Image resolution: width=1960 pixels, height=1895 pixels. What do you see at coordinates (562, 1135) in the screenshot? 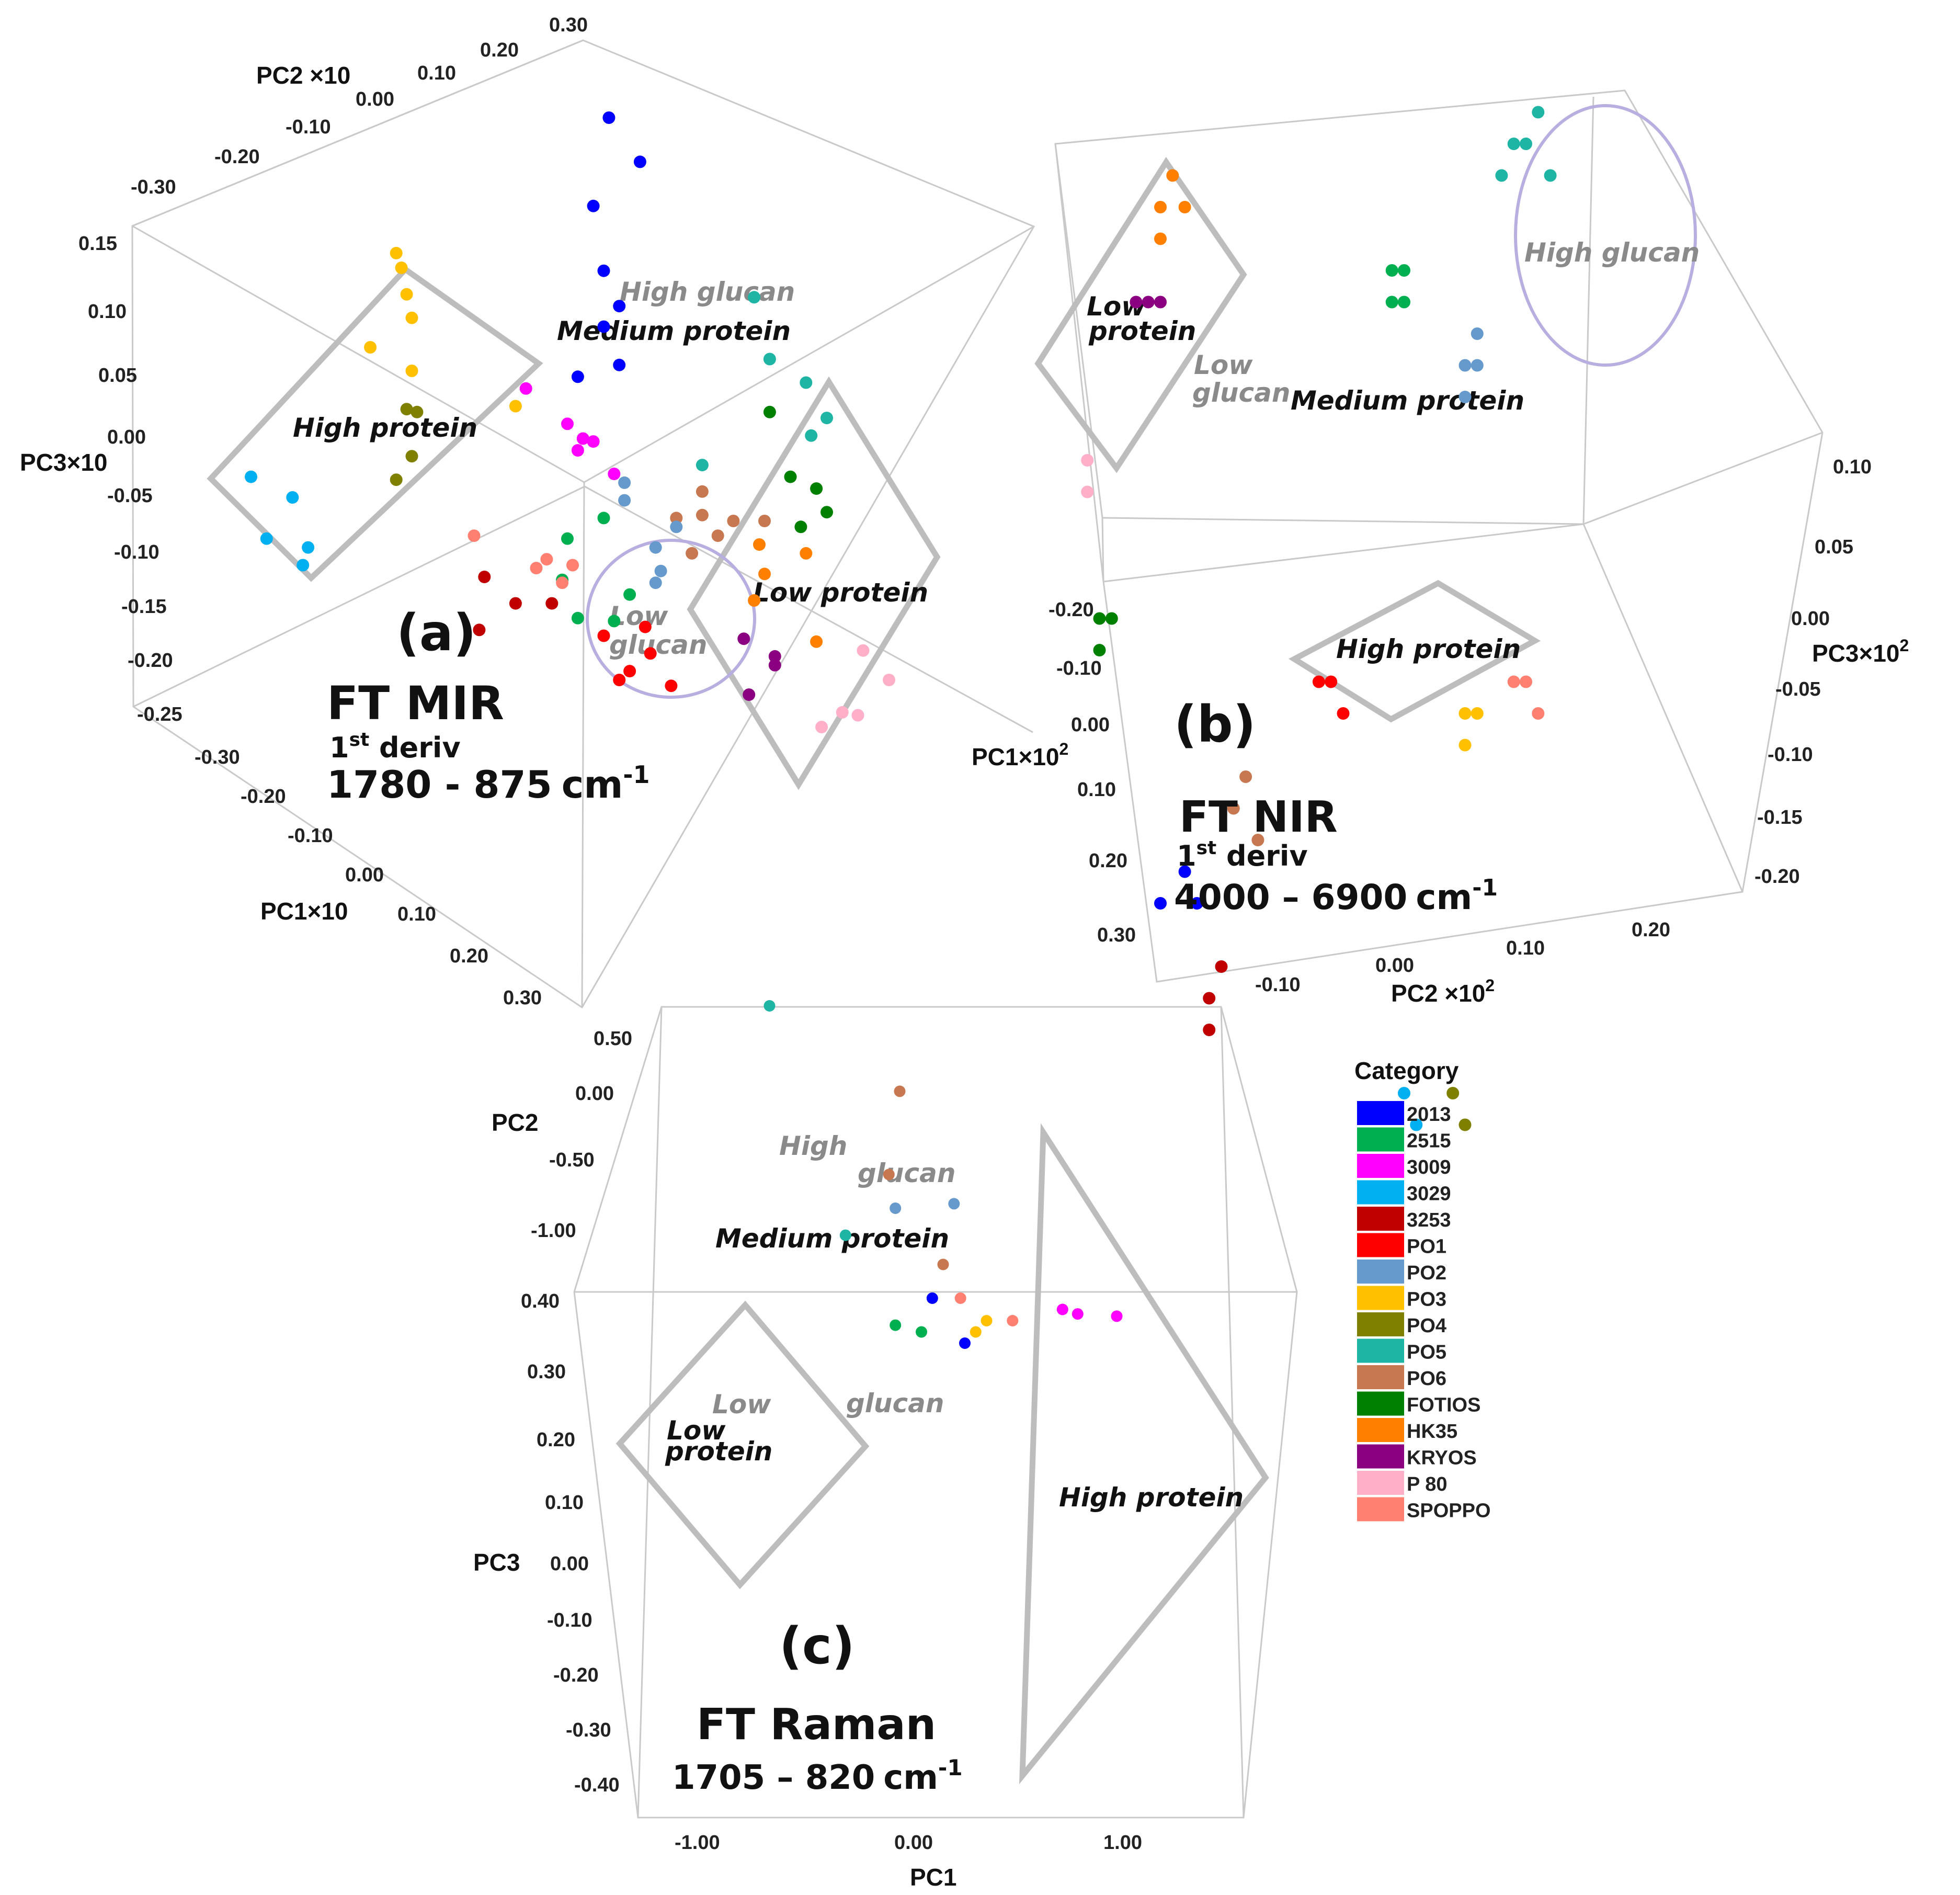
I see `panel-c-pc2-axis: 0.50 0.00 -0.50 -1.00 PC2` at bounding box center [562, 1135].